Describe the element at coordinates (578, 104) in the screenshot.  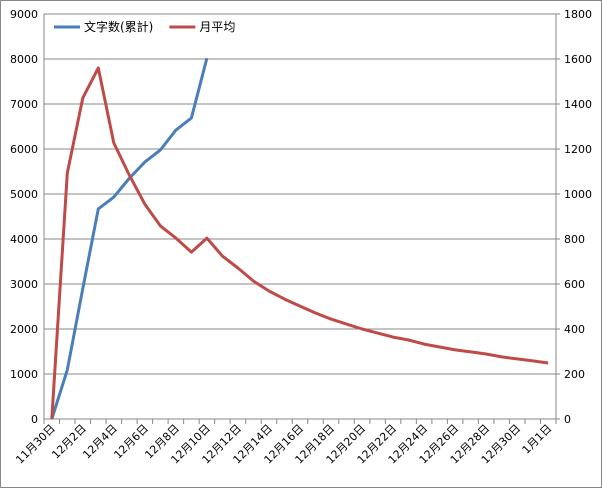
I see `y2-tick-label: 1400` at that location.